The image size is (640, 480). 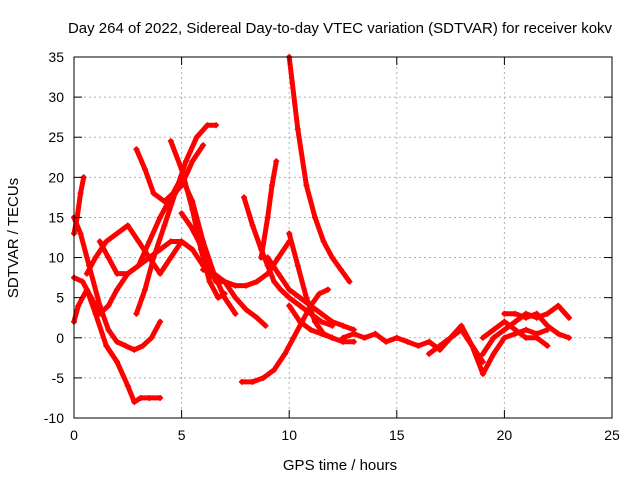 What do you see at coordinates (612, 435) in the screenshot?
I see `x-tick-label: 25` at bounding box center [612, 435].